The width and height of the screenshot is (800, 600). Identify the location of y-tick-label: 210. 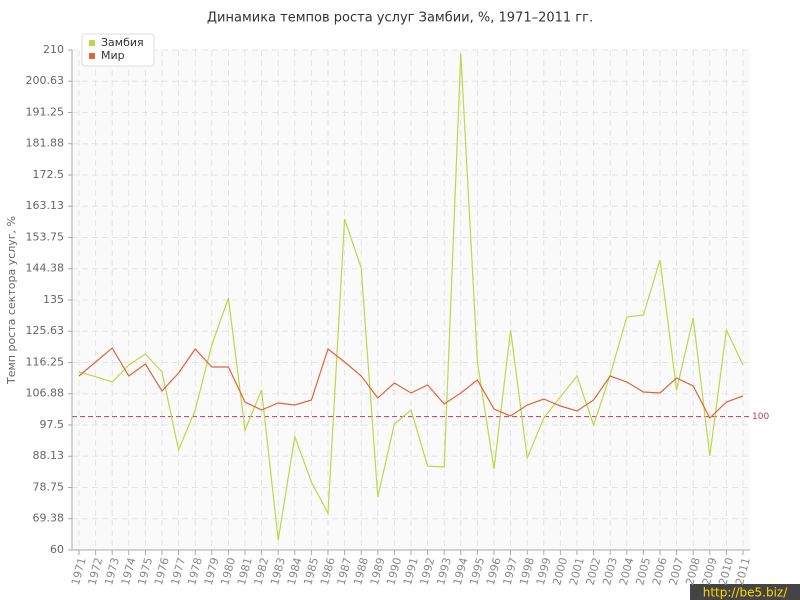
(53, 49).